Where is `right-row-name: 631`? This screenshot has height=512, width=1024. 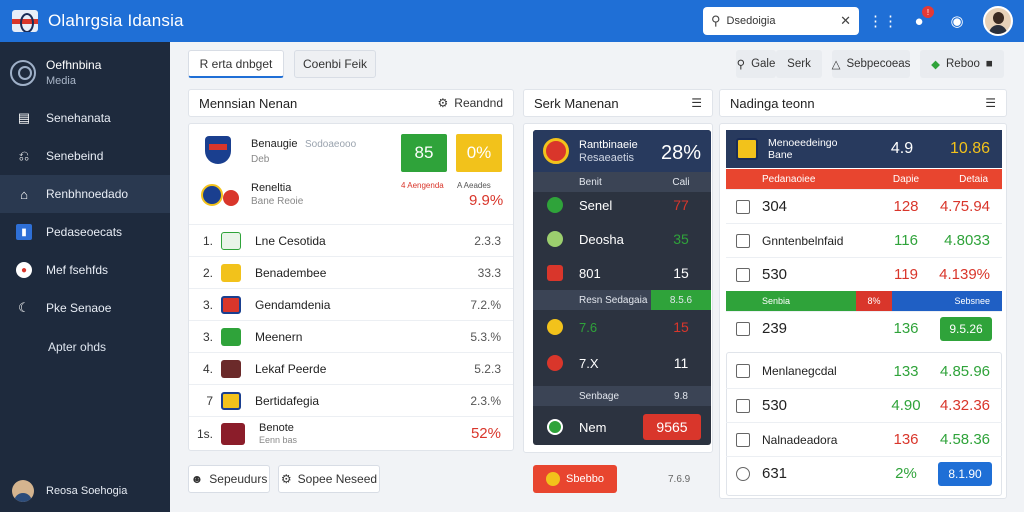 right-row-name: 631 is located at coordinates (775, 473).